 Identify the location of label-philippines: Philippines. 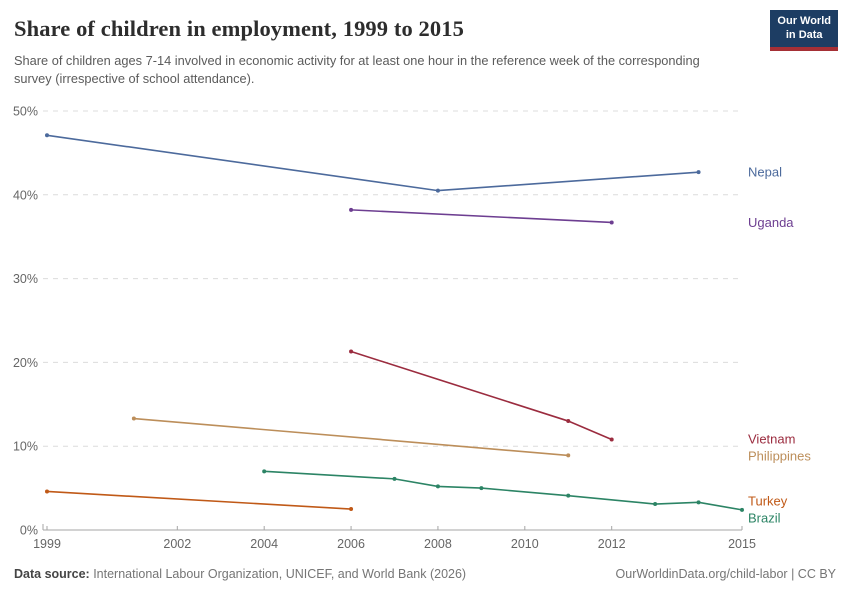
(779, 455).